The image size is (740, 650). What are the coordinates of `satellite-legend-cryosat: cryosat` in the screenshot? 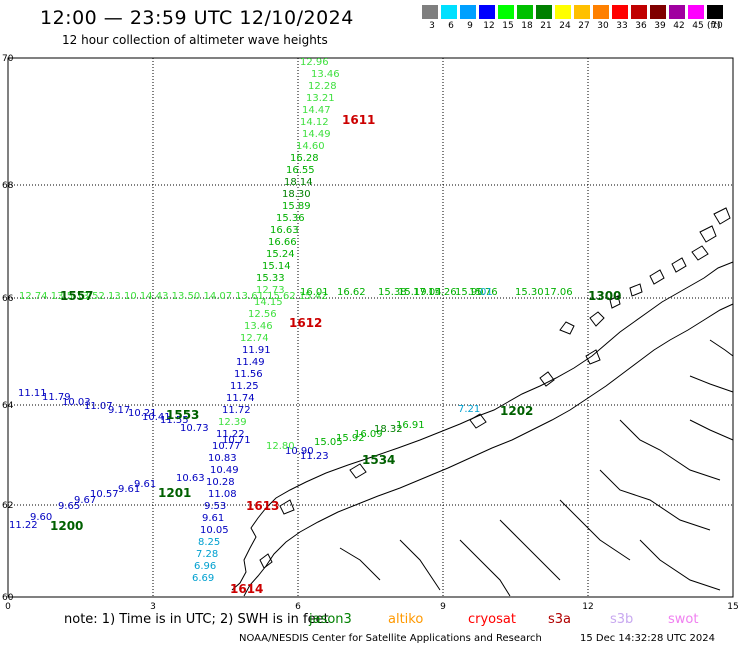 It's located at (492, 619).